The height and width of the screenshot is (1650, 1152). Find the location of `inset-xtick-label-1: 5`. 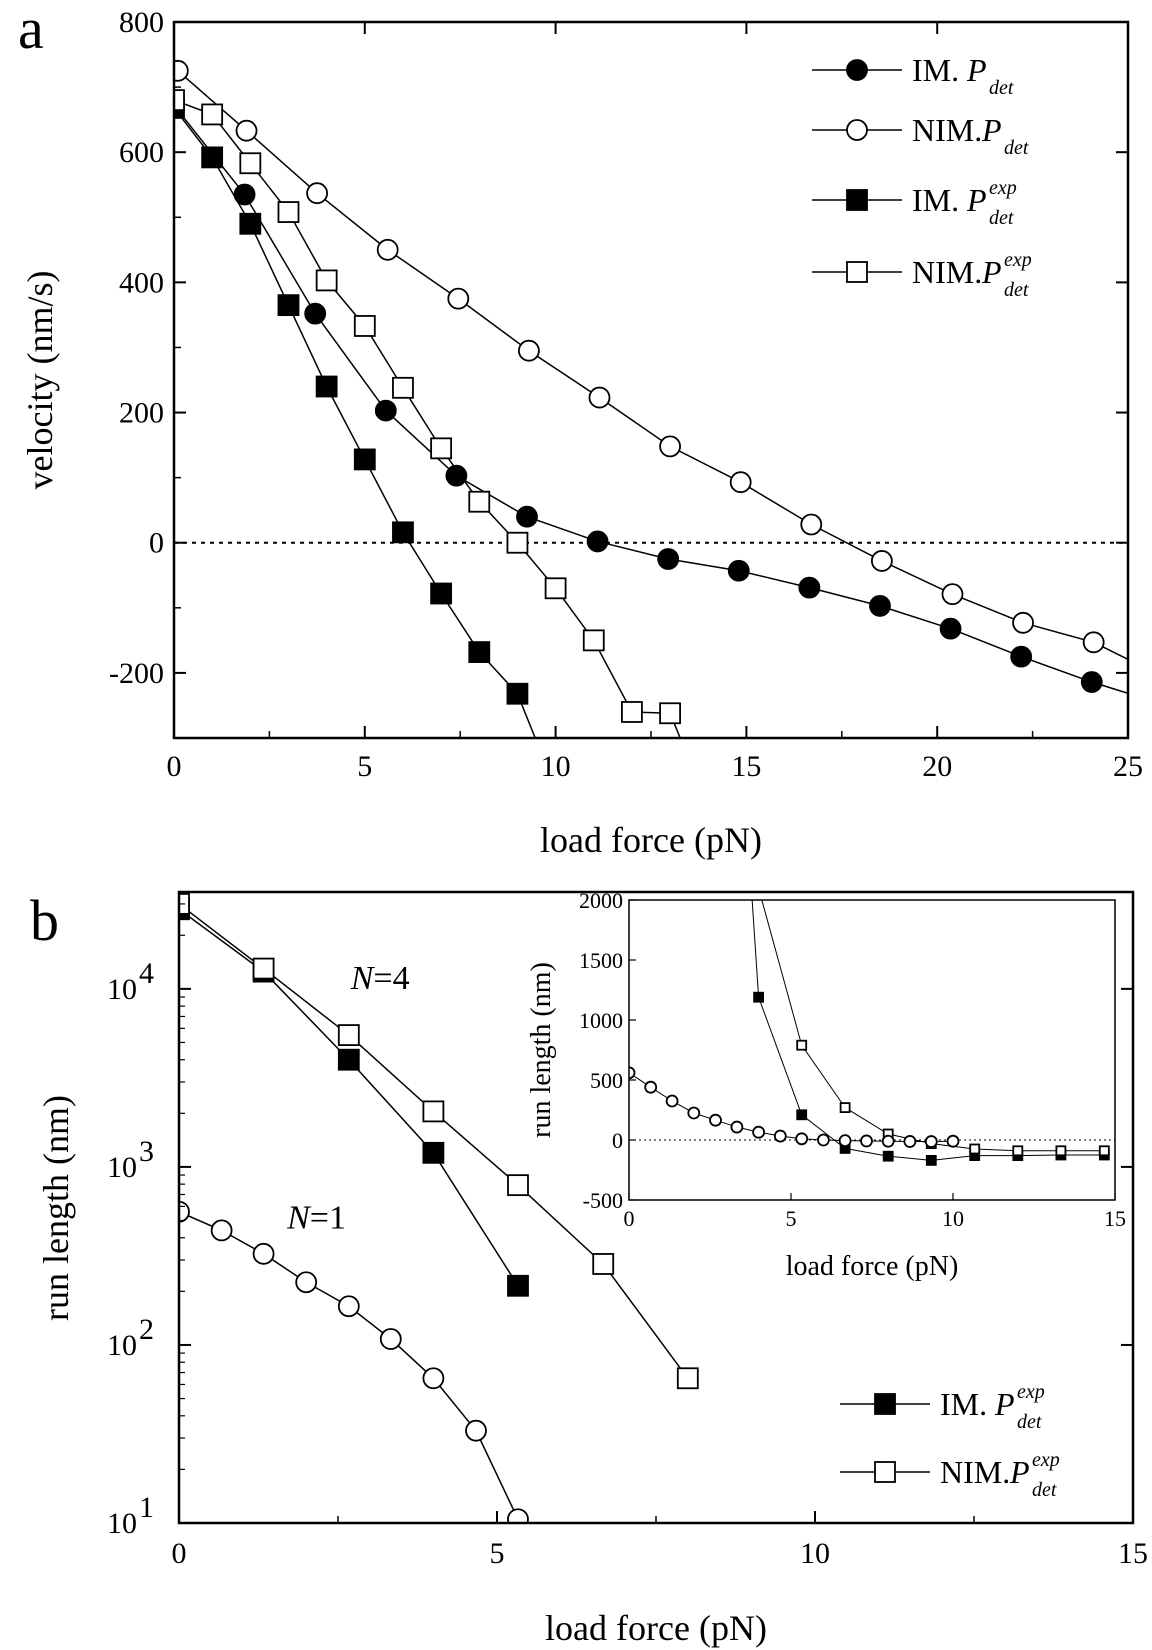

inset-xtick-label-1: 5 is located at coordinates (791, 1218).